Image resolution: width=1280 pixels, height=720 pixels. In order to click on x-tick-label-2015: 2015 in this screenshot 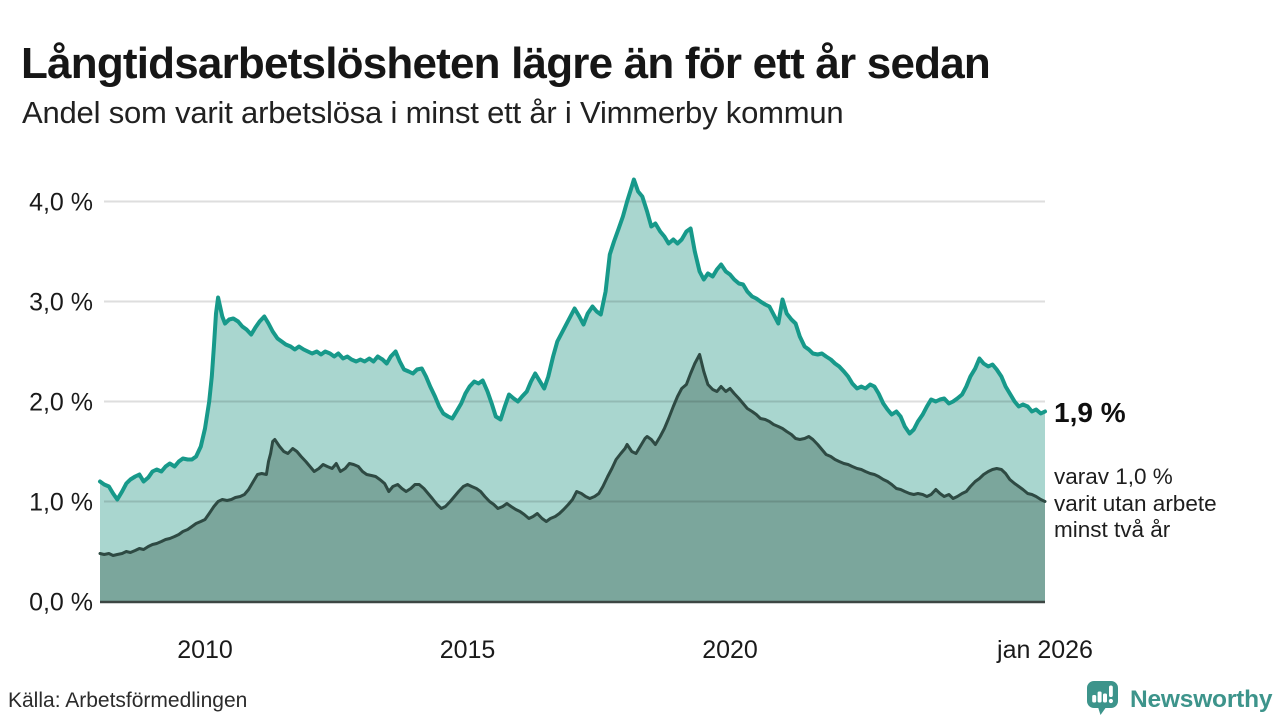, I will do `click(468, 650)`.